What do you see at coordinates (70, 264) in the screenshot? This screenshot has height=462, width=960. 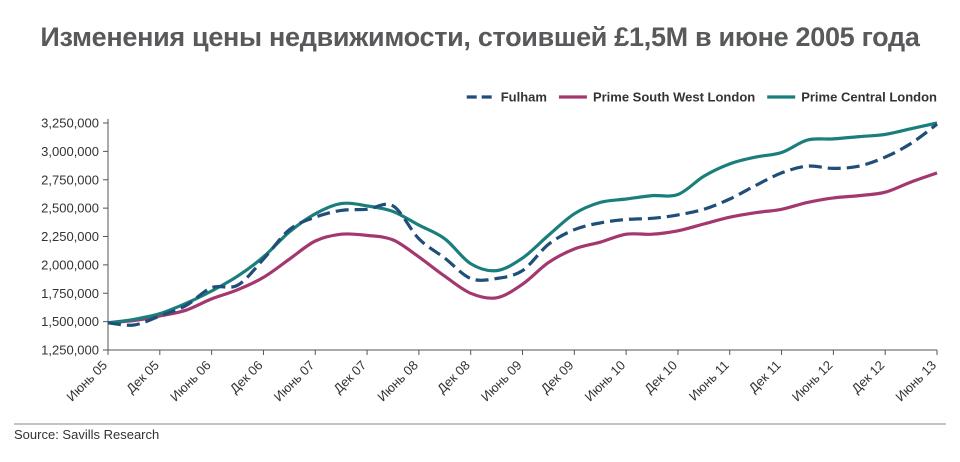 I see `y-tick-label: 2,000,000` at bounding box center [70, 264].